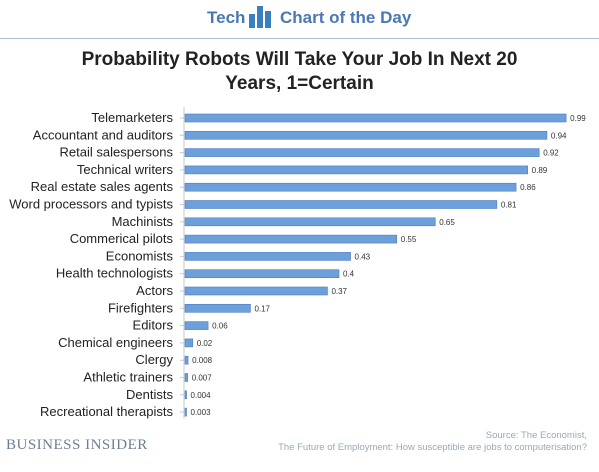  What do you see at coordinates (115, 342) in the screenshot?
I see `category-label: Chemical engineers` at bounding box center [115, 342].